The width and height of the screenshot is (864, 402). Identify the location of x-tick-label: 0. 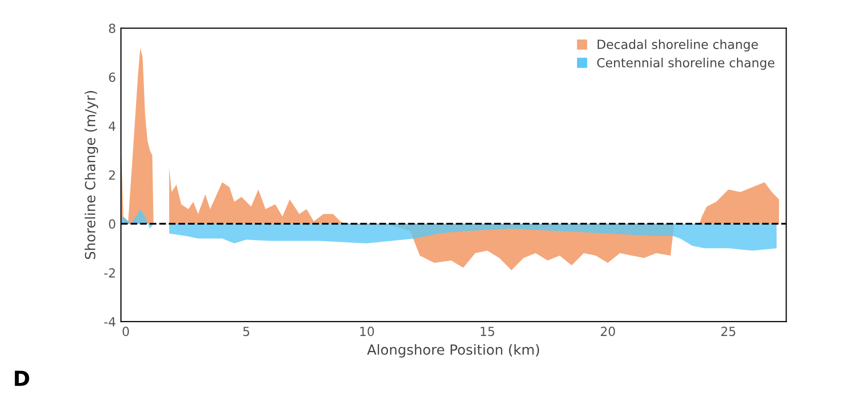
(125, 331).